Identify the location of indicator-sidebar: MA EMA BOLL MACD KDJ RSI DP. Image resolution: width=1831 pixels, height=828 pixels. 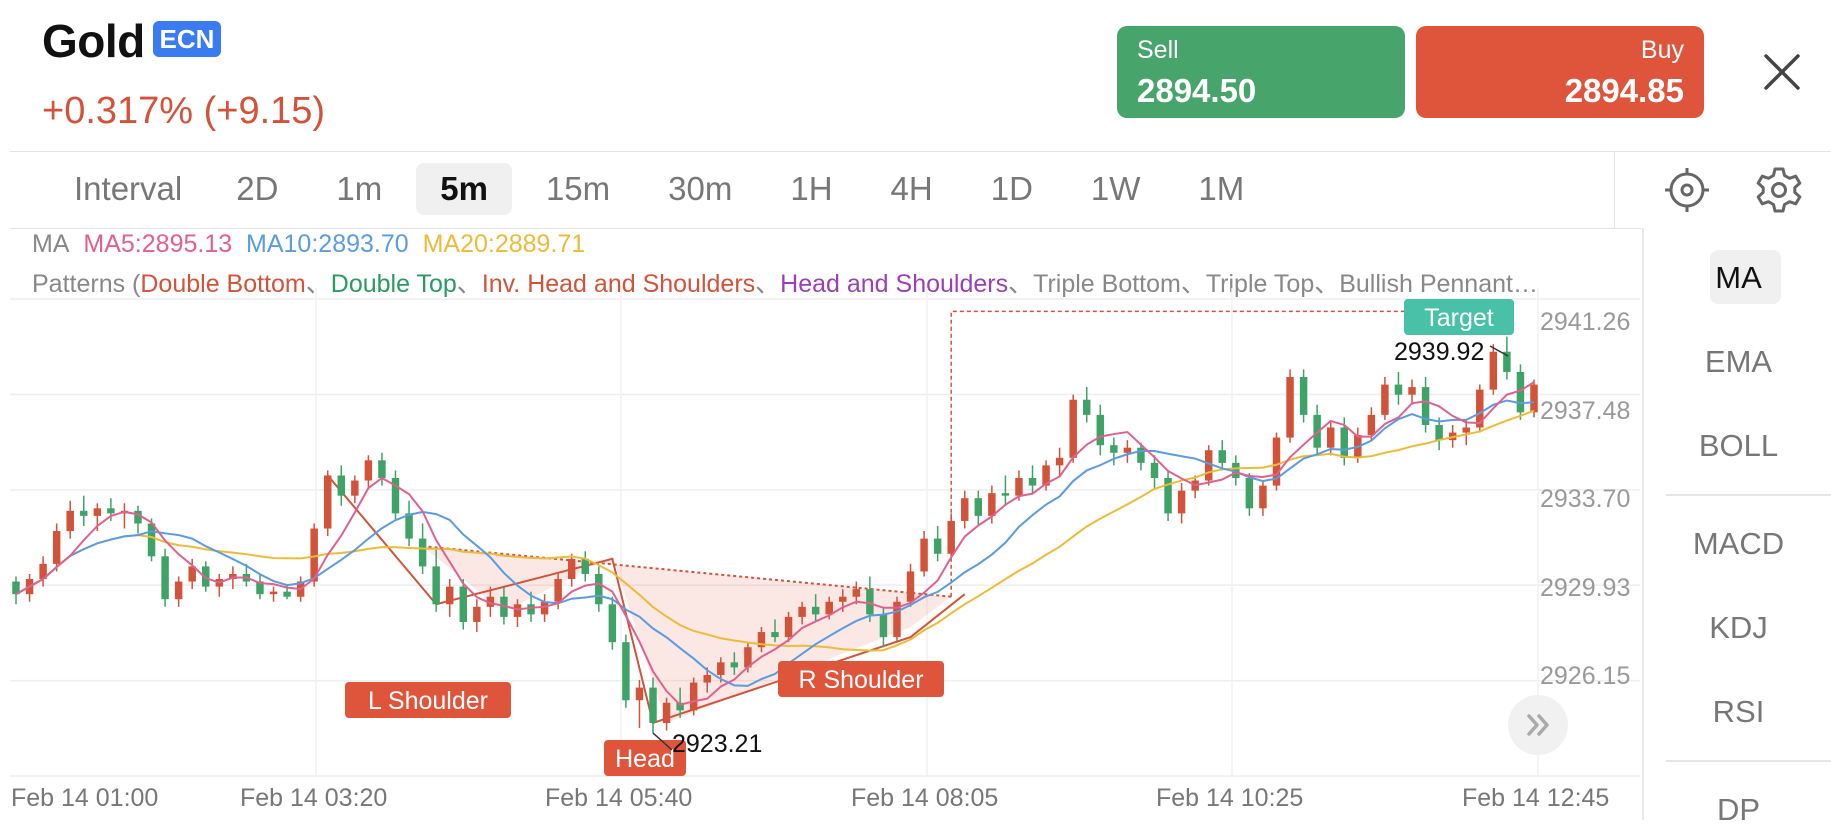
(1736, 527).